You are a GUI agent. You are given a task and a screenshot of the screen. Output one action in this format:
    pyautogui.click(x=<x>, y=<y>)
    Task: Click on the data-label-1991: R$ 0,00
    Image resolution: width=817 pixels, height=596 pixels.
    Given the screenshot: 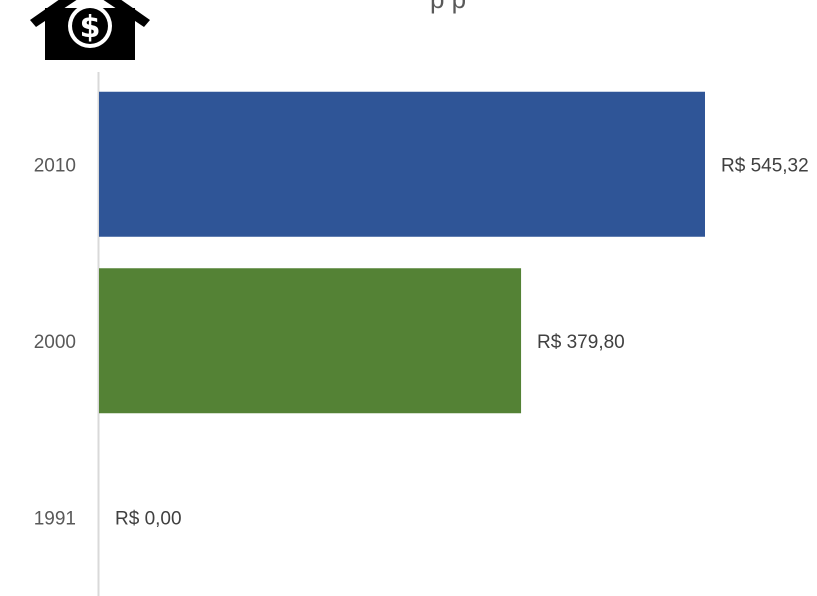 What is the action you would take?
    pyautogui.click(x=148, y=518)
    